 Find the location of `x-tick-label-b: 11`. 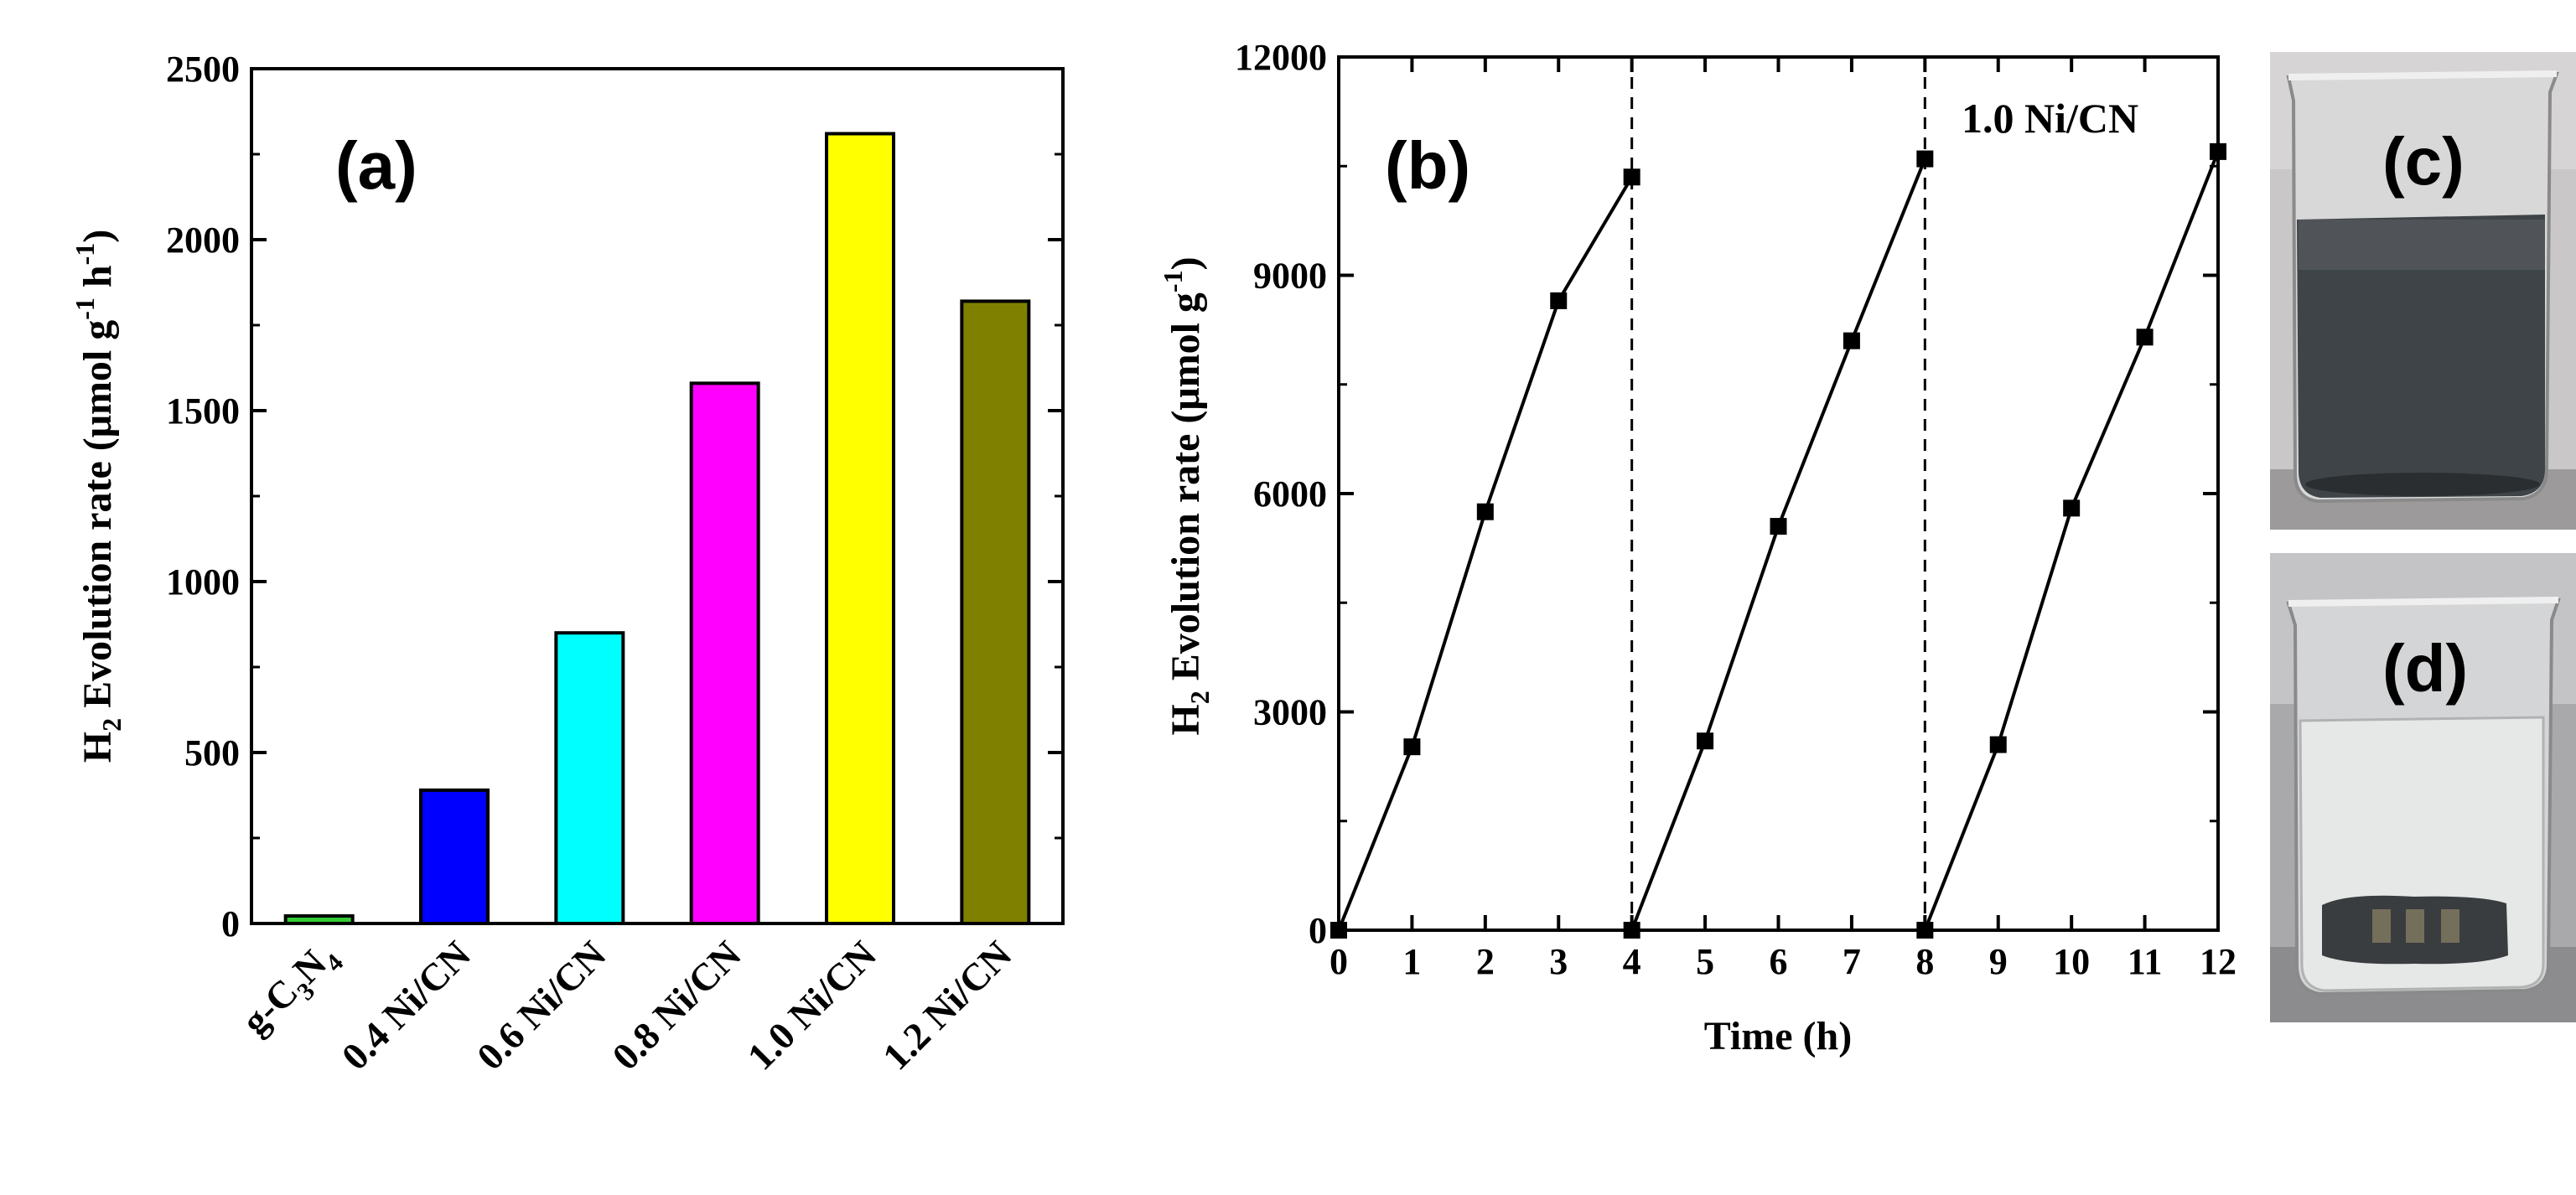

x-tick-label-b: 11 is located at coordinates (2145, 962).